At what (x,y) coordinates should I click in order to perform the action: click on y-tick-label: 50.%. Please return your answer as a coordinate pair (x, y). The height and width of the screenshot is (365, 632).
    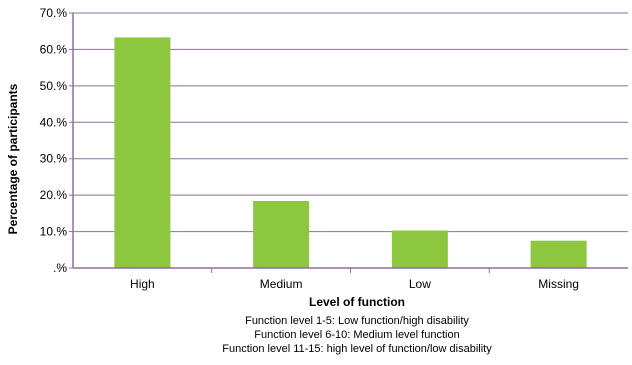
    Looking at the image, I should click on (54, 86).